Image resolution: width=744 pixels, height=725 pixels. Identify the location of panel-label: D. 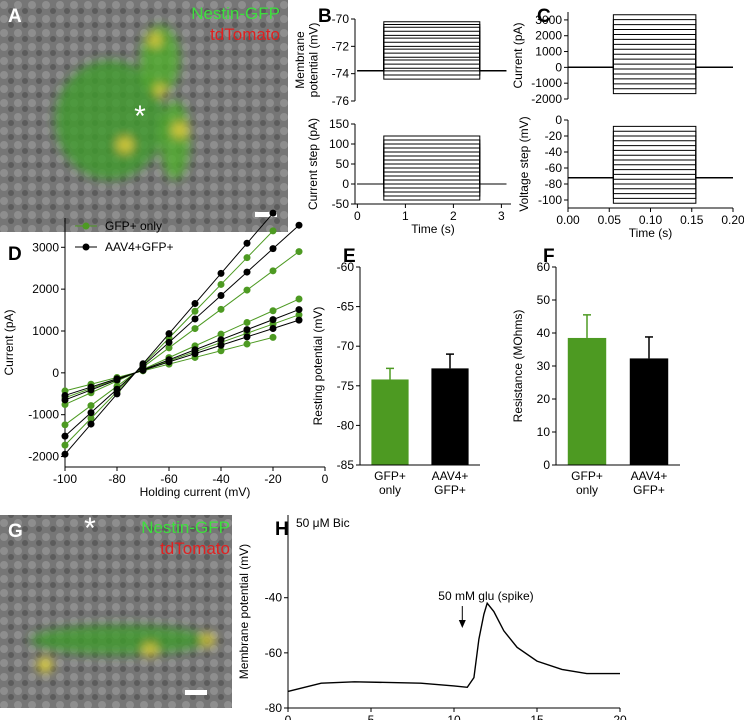
(15, 254).